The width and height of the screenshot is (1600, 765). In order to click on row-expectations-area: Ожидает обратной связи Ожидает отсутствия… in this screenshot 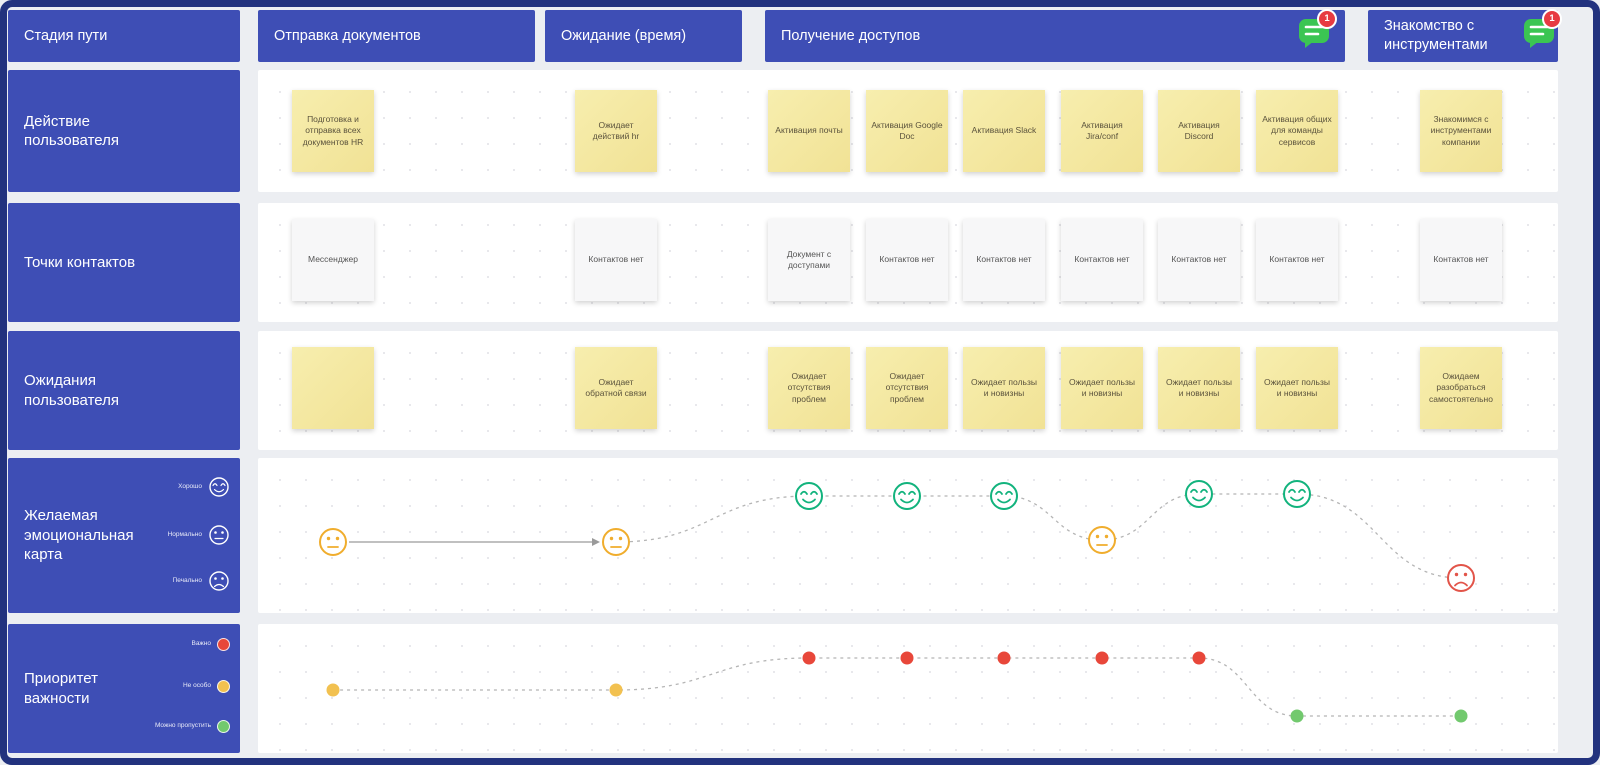, I will do `click(908, 390)`.